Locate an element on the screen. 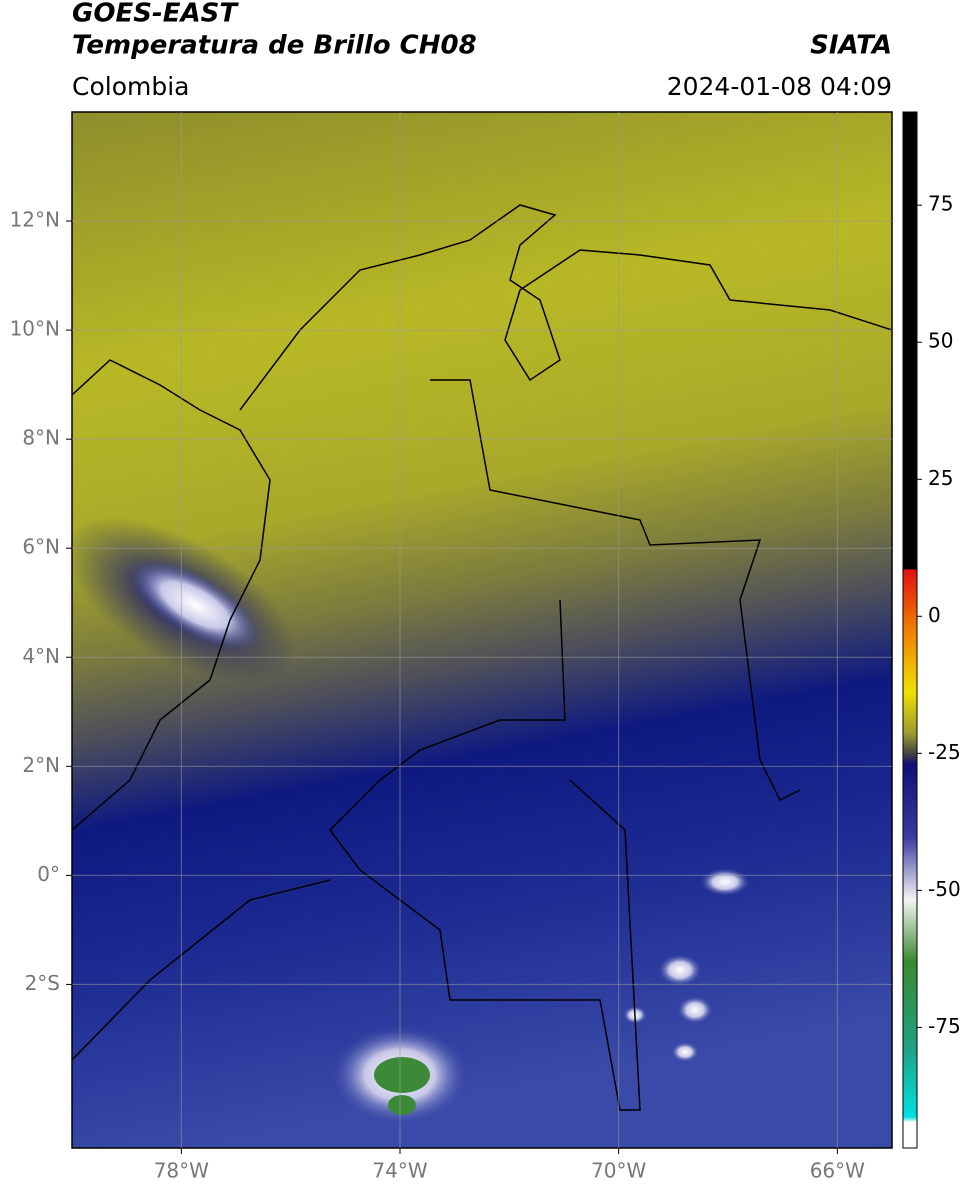 Image resolution: width=966 pixels, height=1190 pixels. y-tick-label: 6°N is located at coordinates (41, 547).